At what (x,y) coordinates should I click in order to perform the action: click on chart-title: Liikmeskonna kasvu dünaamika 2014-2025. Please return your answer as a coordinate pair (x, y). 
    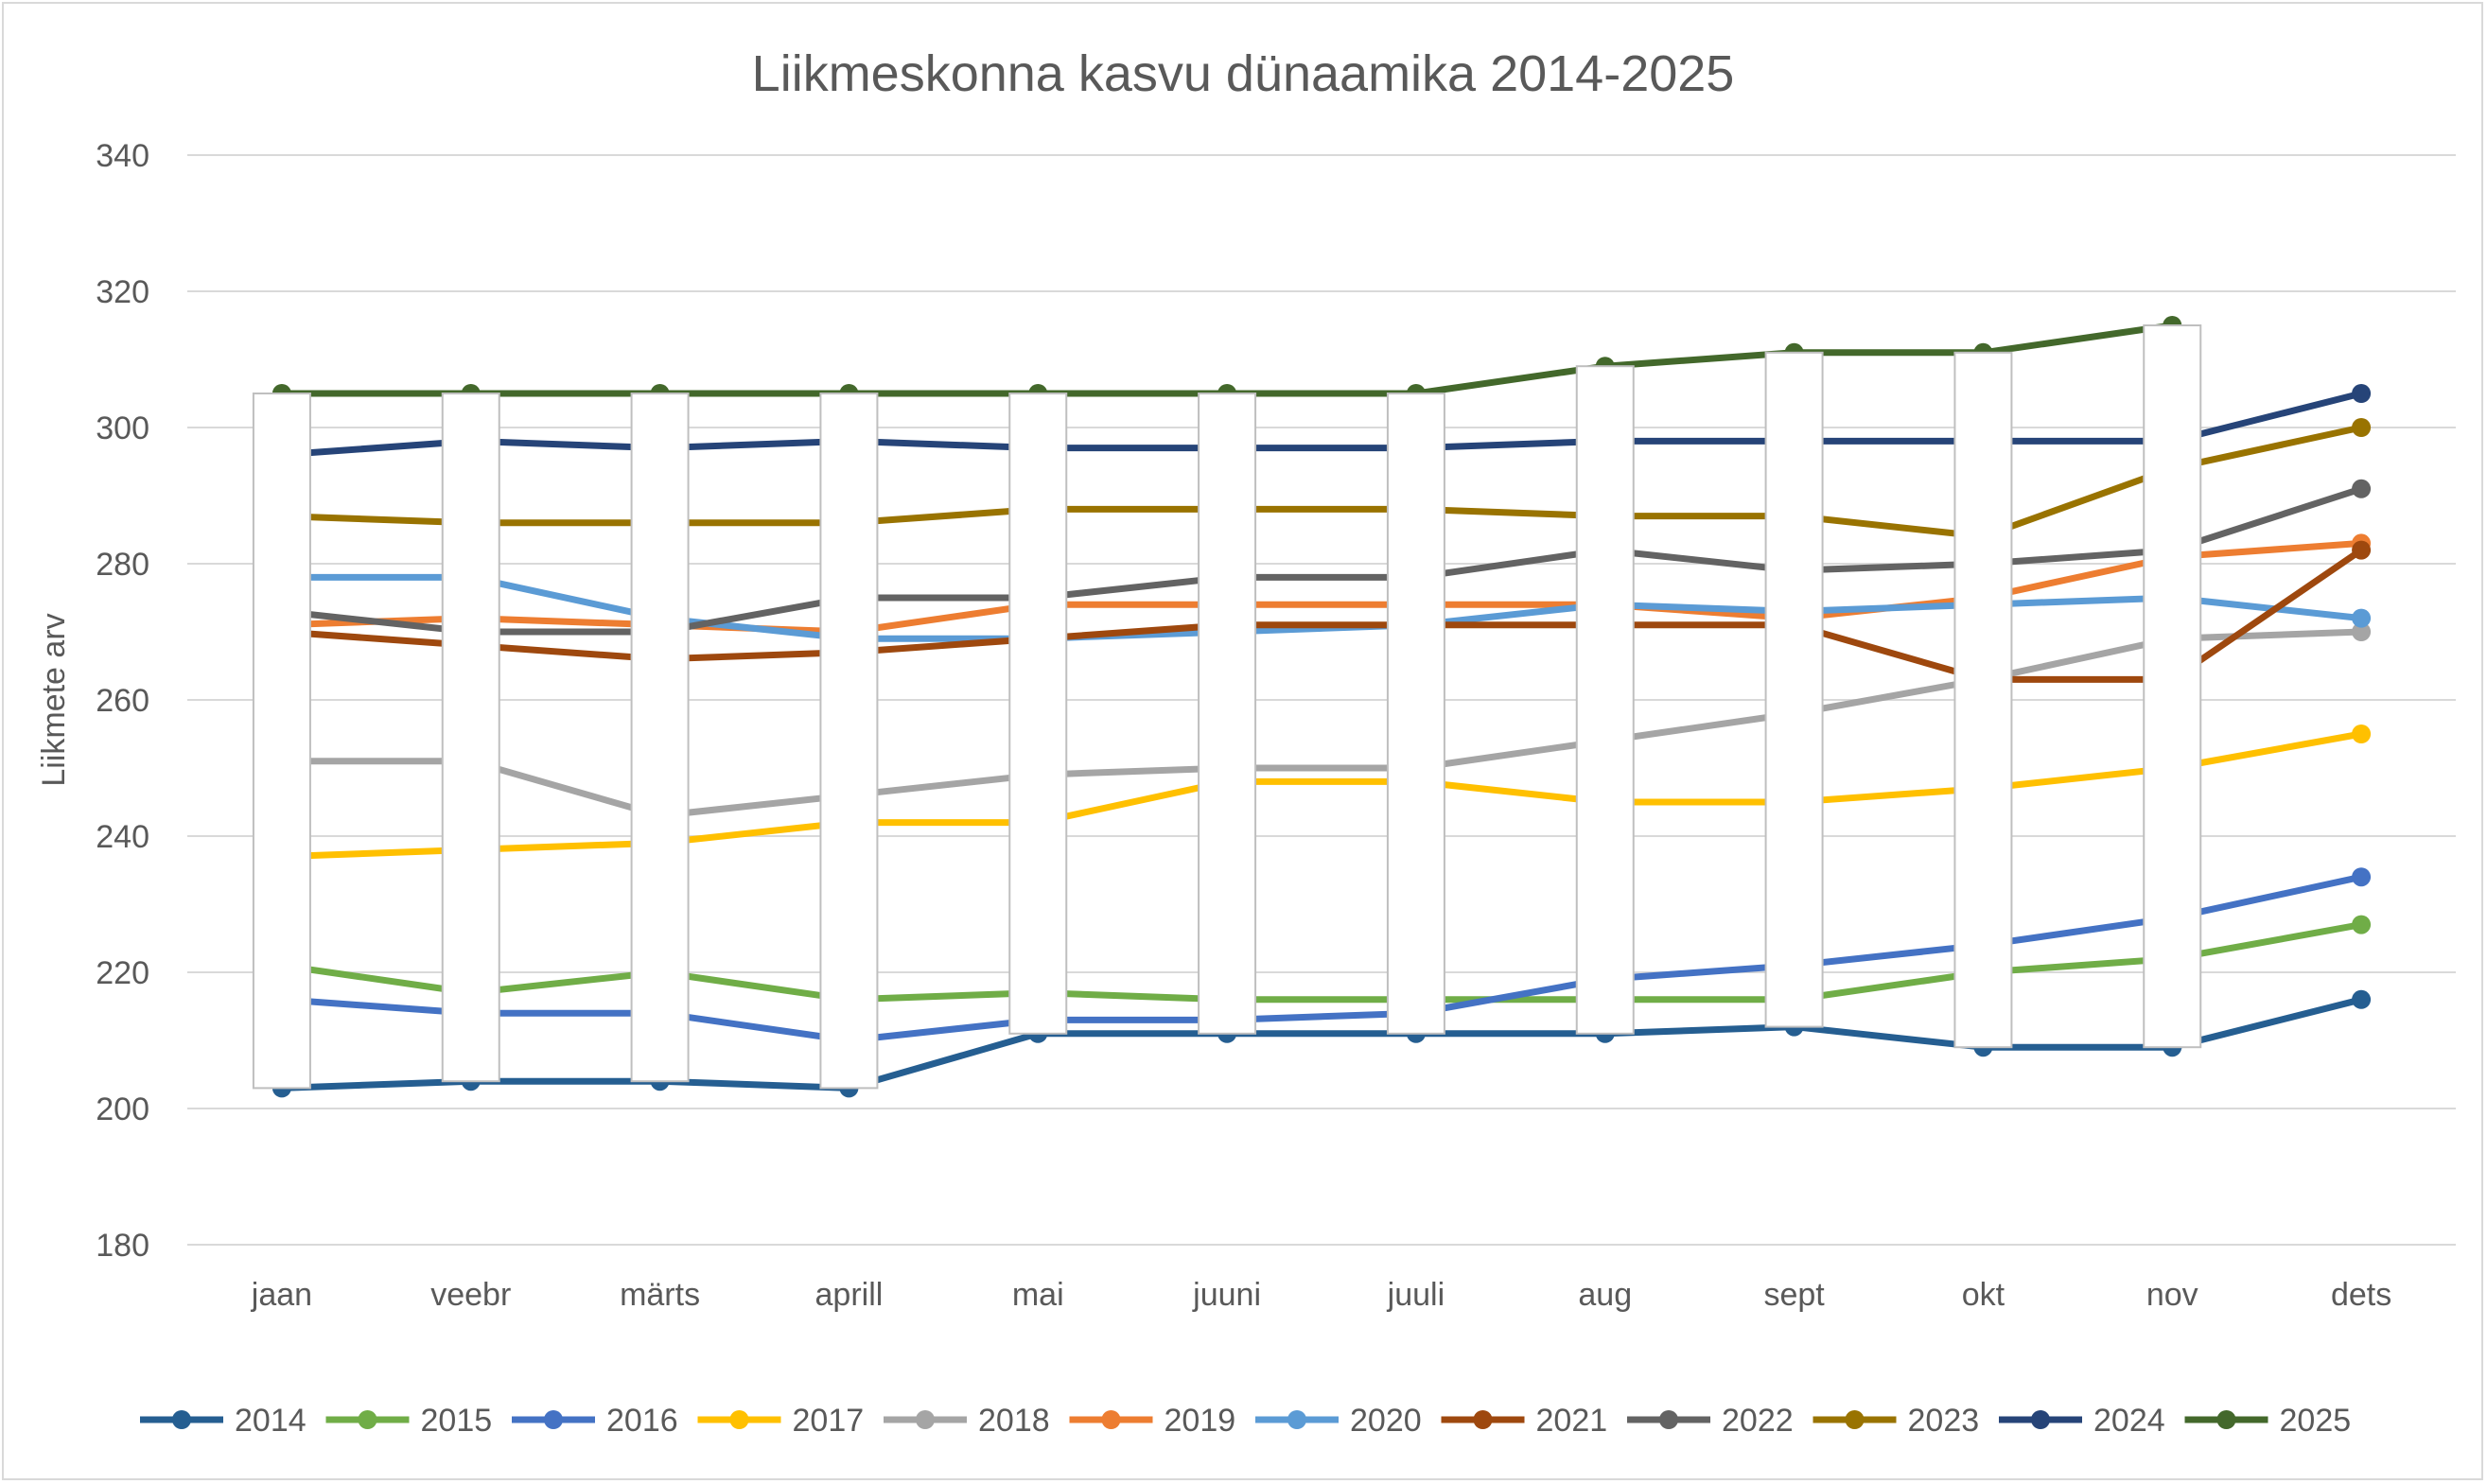
    Looking at the image, I should click on (1243, 73).